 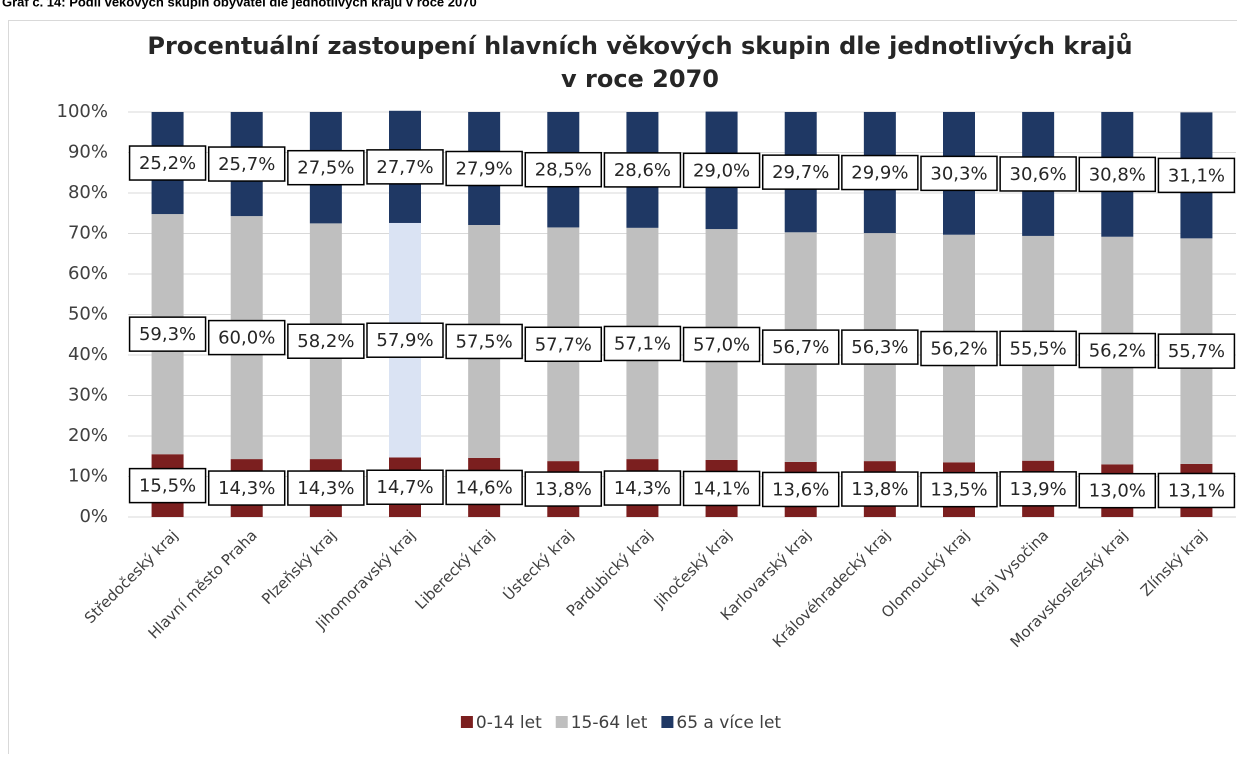 I want to click on x-tick-label: Zlínský kraj, so click(x=1174, y=563).